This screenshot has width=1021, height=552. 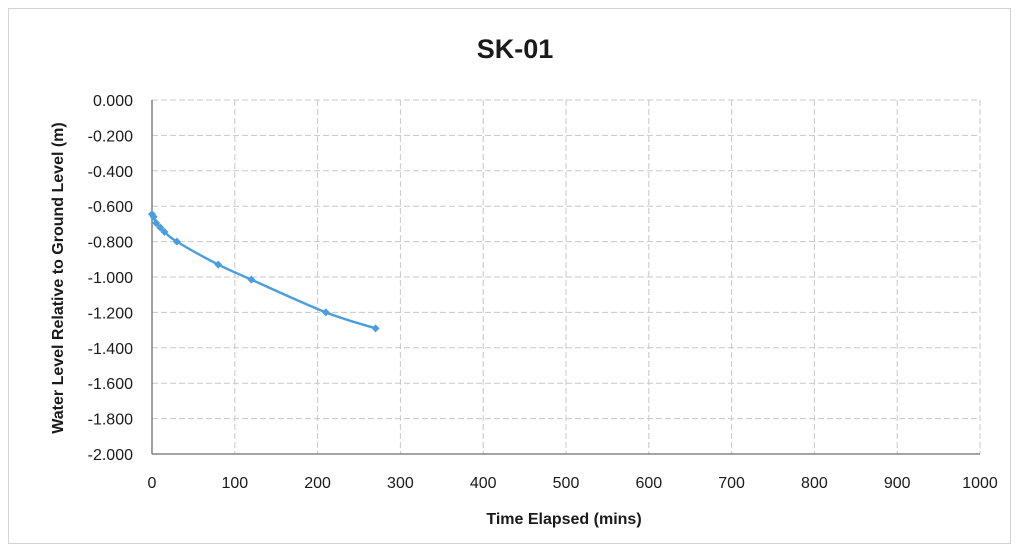 I want to click on x-tick-label: 100, so click(x=234, y=483).